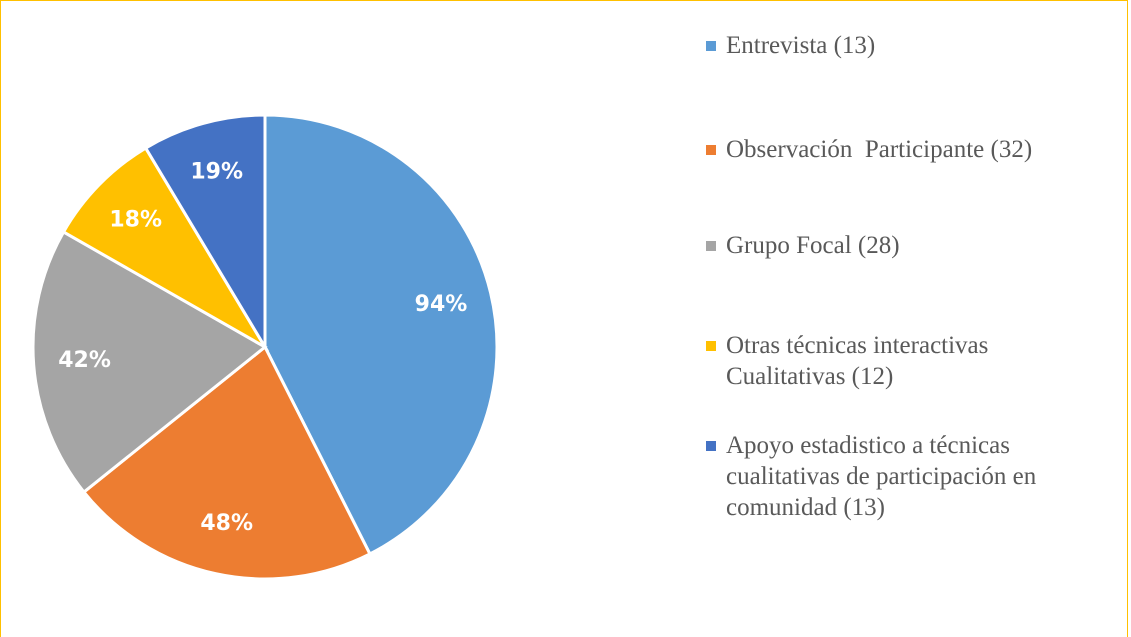 The width and height of the screenshot is (1131, 637). Describe the element at coordinates (902, 45) in the screenshot. I see `legend-item: Entrevista (13)` at that location.